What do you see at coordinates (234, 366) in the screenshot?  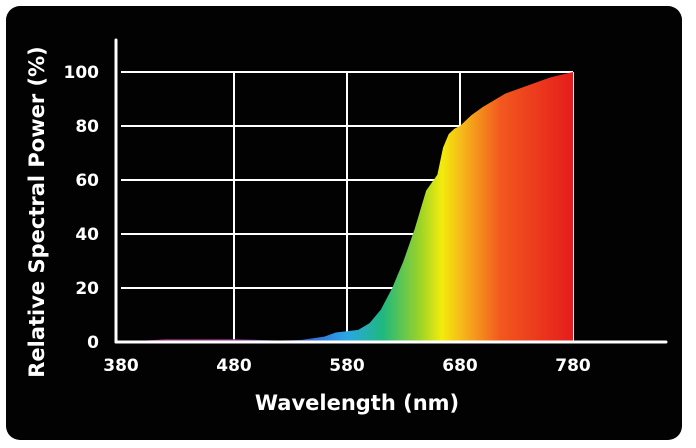 I see `x-tick-label-480: 480` at bounding box center [234, 366].